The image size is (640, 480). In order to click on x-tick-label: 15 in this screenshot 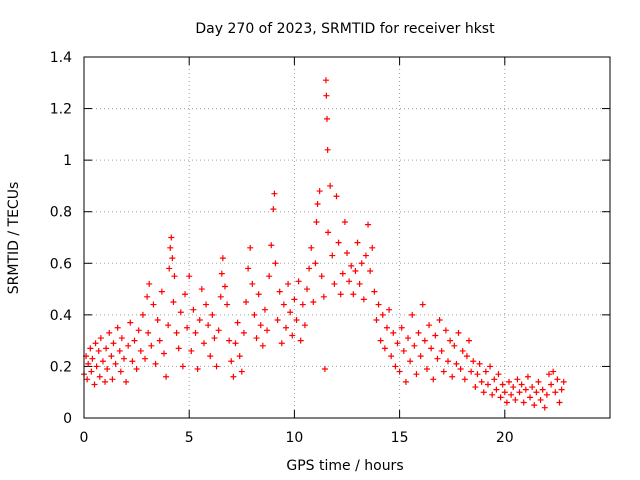, I will do `click(400, 438)`.